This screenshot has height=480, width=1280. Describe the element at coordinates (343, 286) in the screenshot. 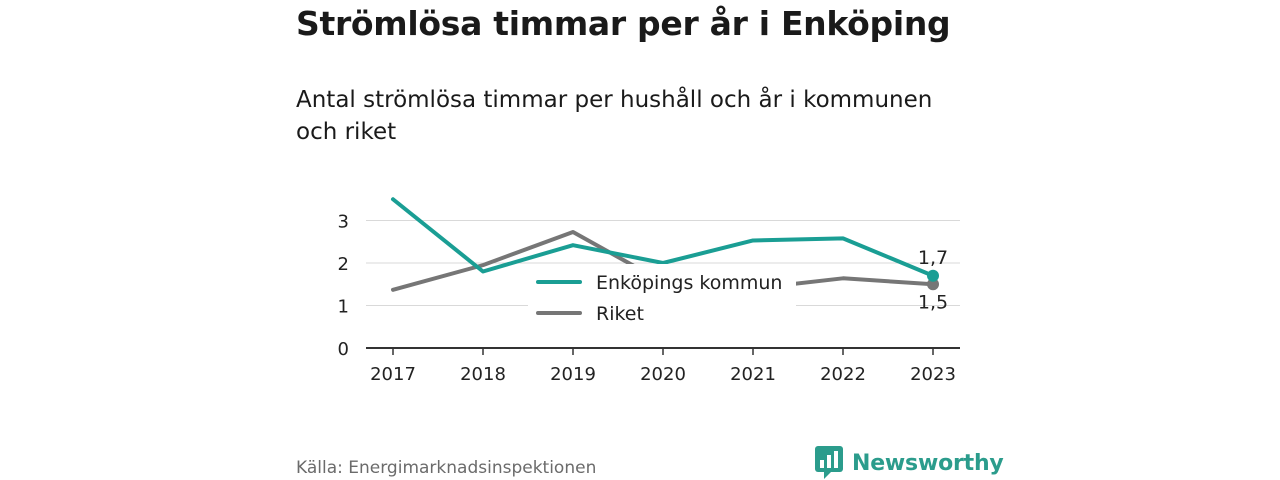

I see `y-axis-ticks: 0 1 2 3` at that location.